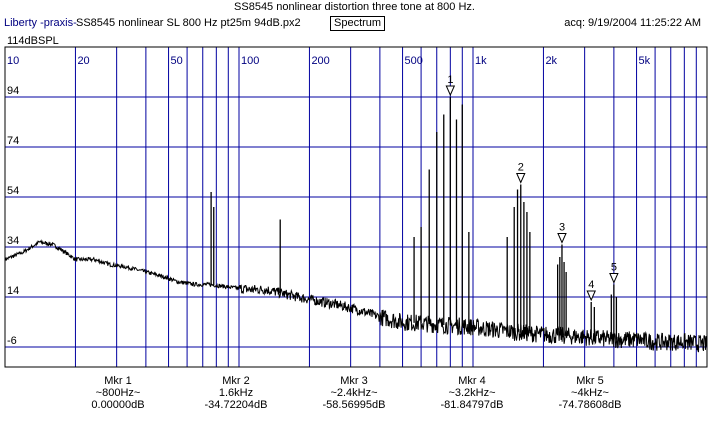 This screenshot has height=441, width=709. What do you see at coordinates (472, 381) in the screenshot?
I see `marker-readout-name: Mkr 4` at bounding box center [472, 381].